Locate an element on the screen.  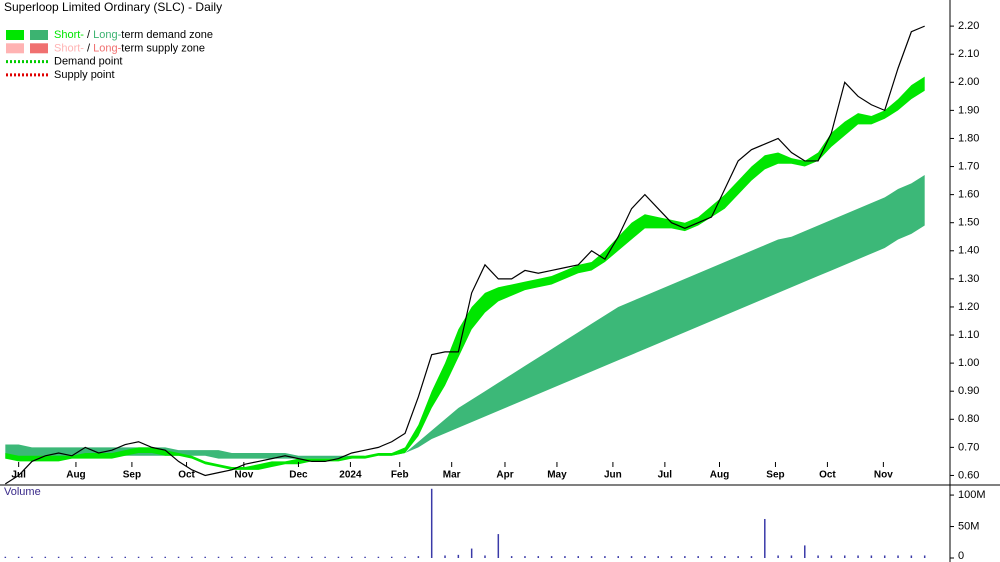
legend-text-part: Short- is located at coordinates (69, 48).